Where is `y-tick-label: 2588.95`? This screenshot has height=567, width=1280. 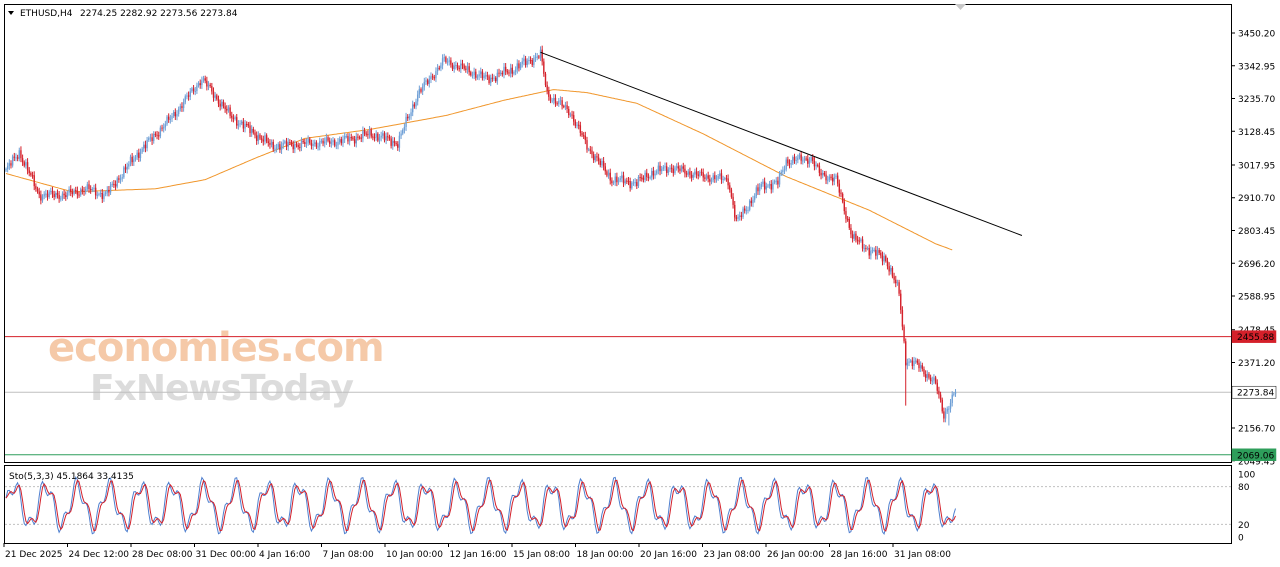 y-tick-label: 2588.95 is located at coordinates (1256, 298).